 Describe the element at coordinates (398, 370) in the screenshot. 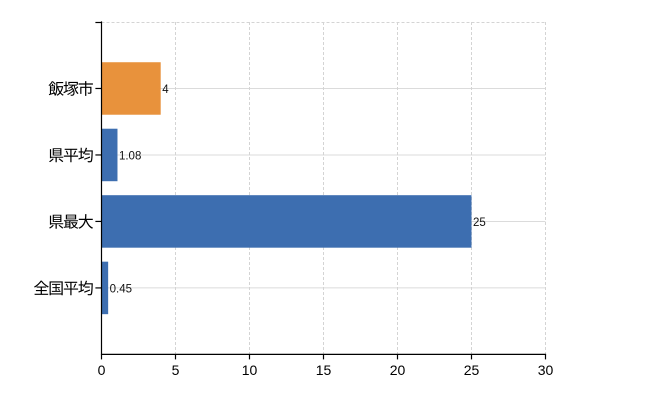

I see `svg-text: 20` at that location.